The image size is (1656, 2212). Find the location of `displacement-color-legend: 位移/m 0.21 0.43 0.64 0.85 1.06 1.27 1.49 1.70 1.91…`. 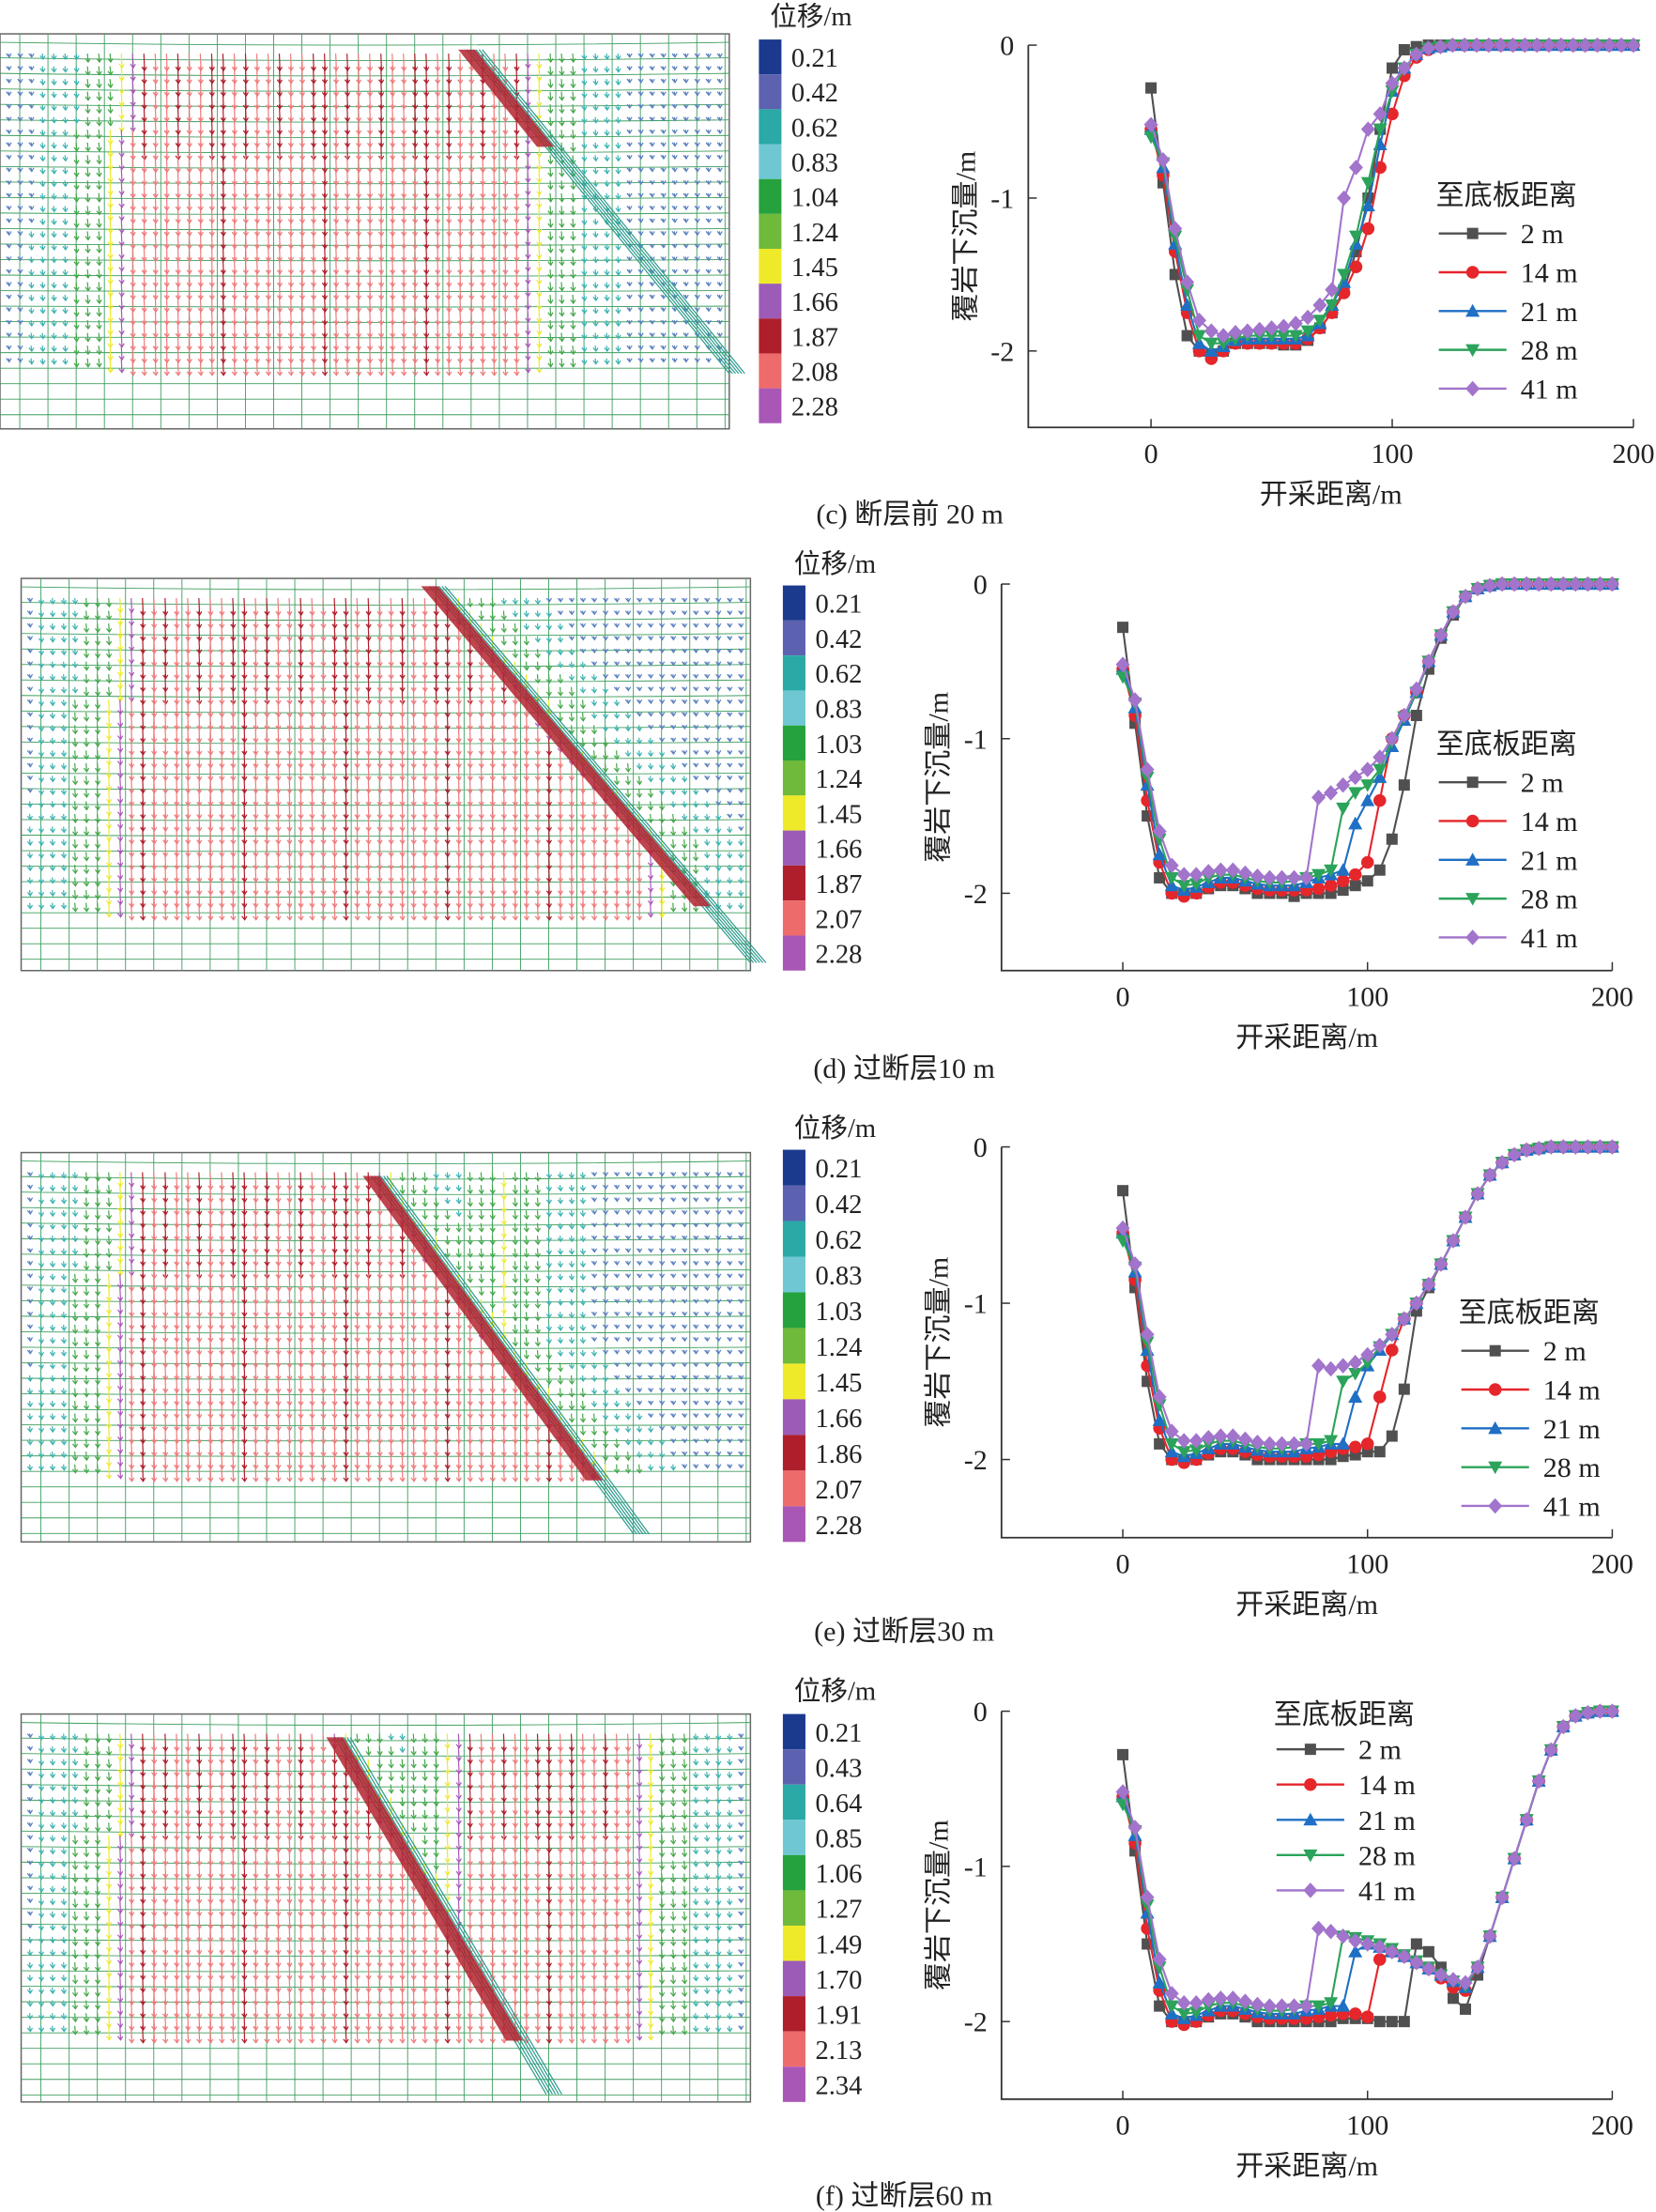

displacement-color-legend: 位移/m 0.21 0.43 0.64 0.85 1.06 1.27 1.49 1.70 1.91… is located at coordinates (829, 1889).